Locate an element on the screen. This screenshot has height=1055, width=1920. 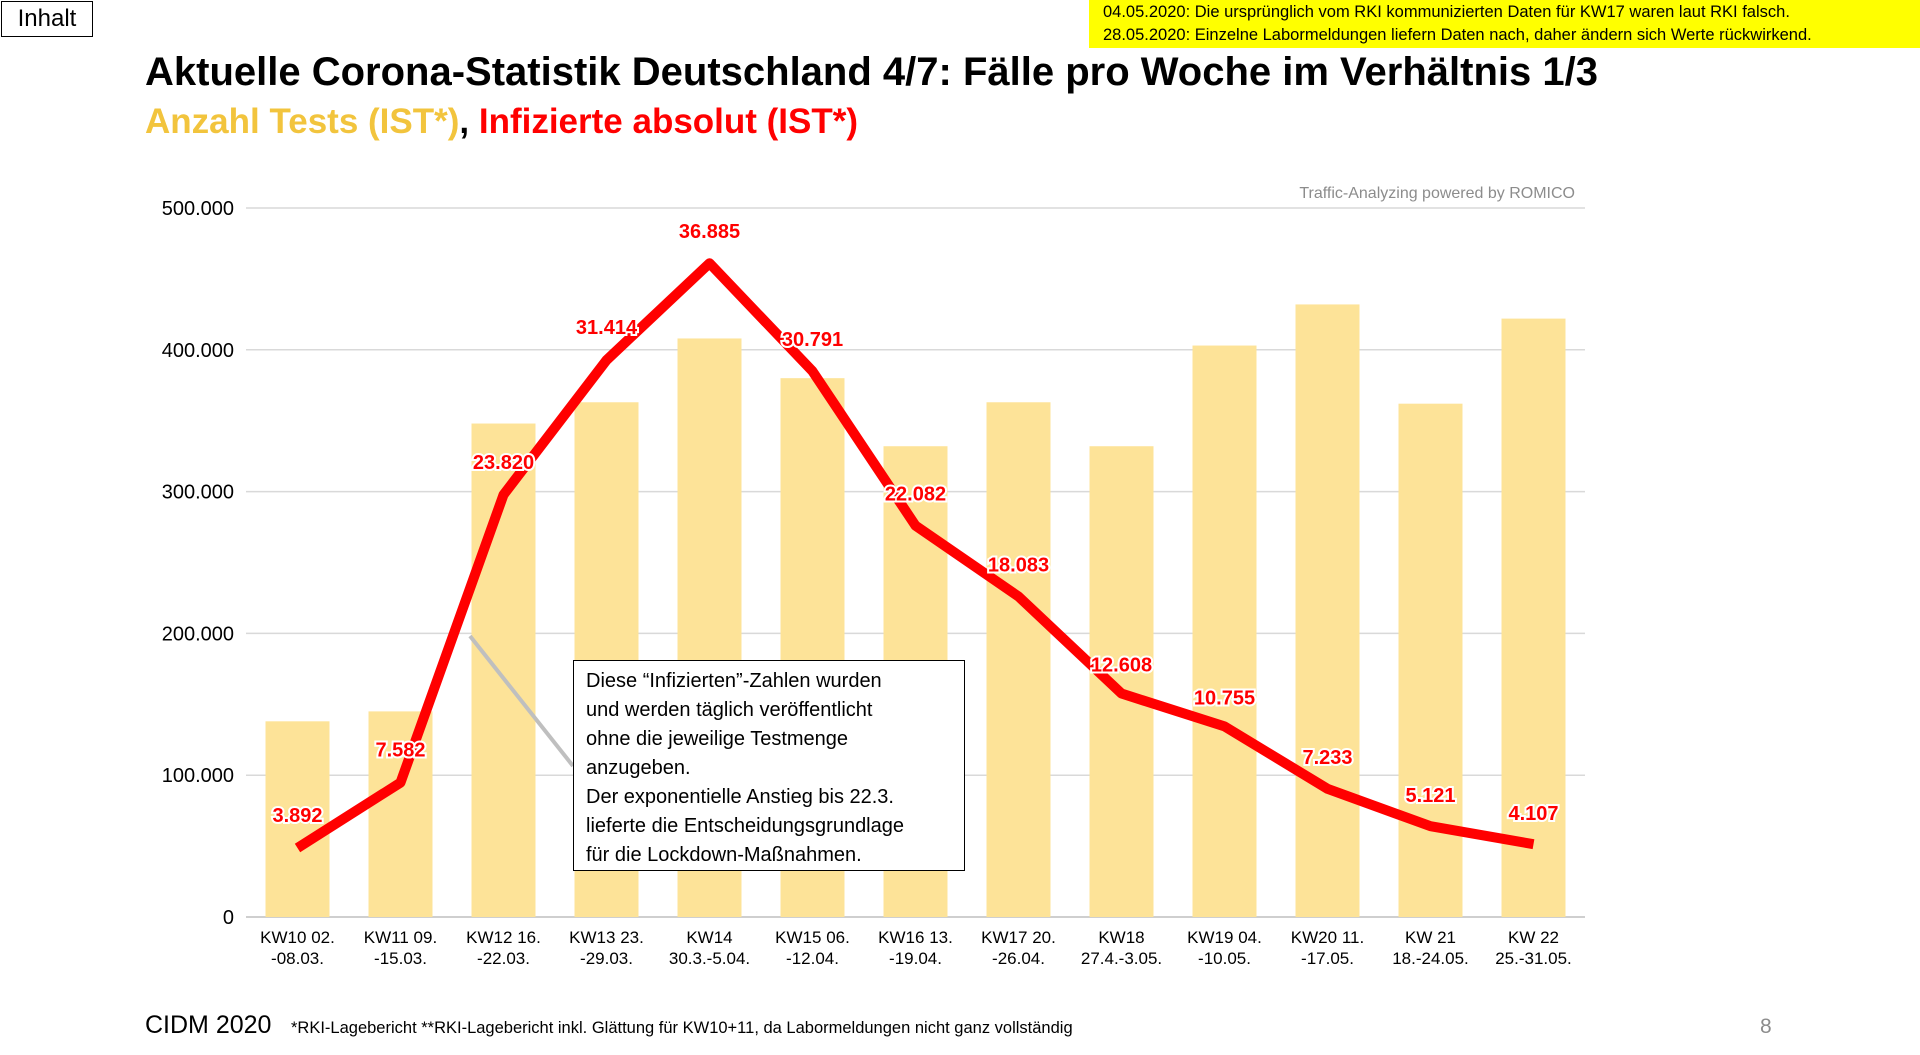
x-tick-label: KW12 16. is located at coordinates (503, 937).